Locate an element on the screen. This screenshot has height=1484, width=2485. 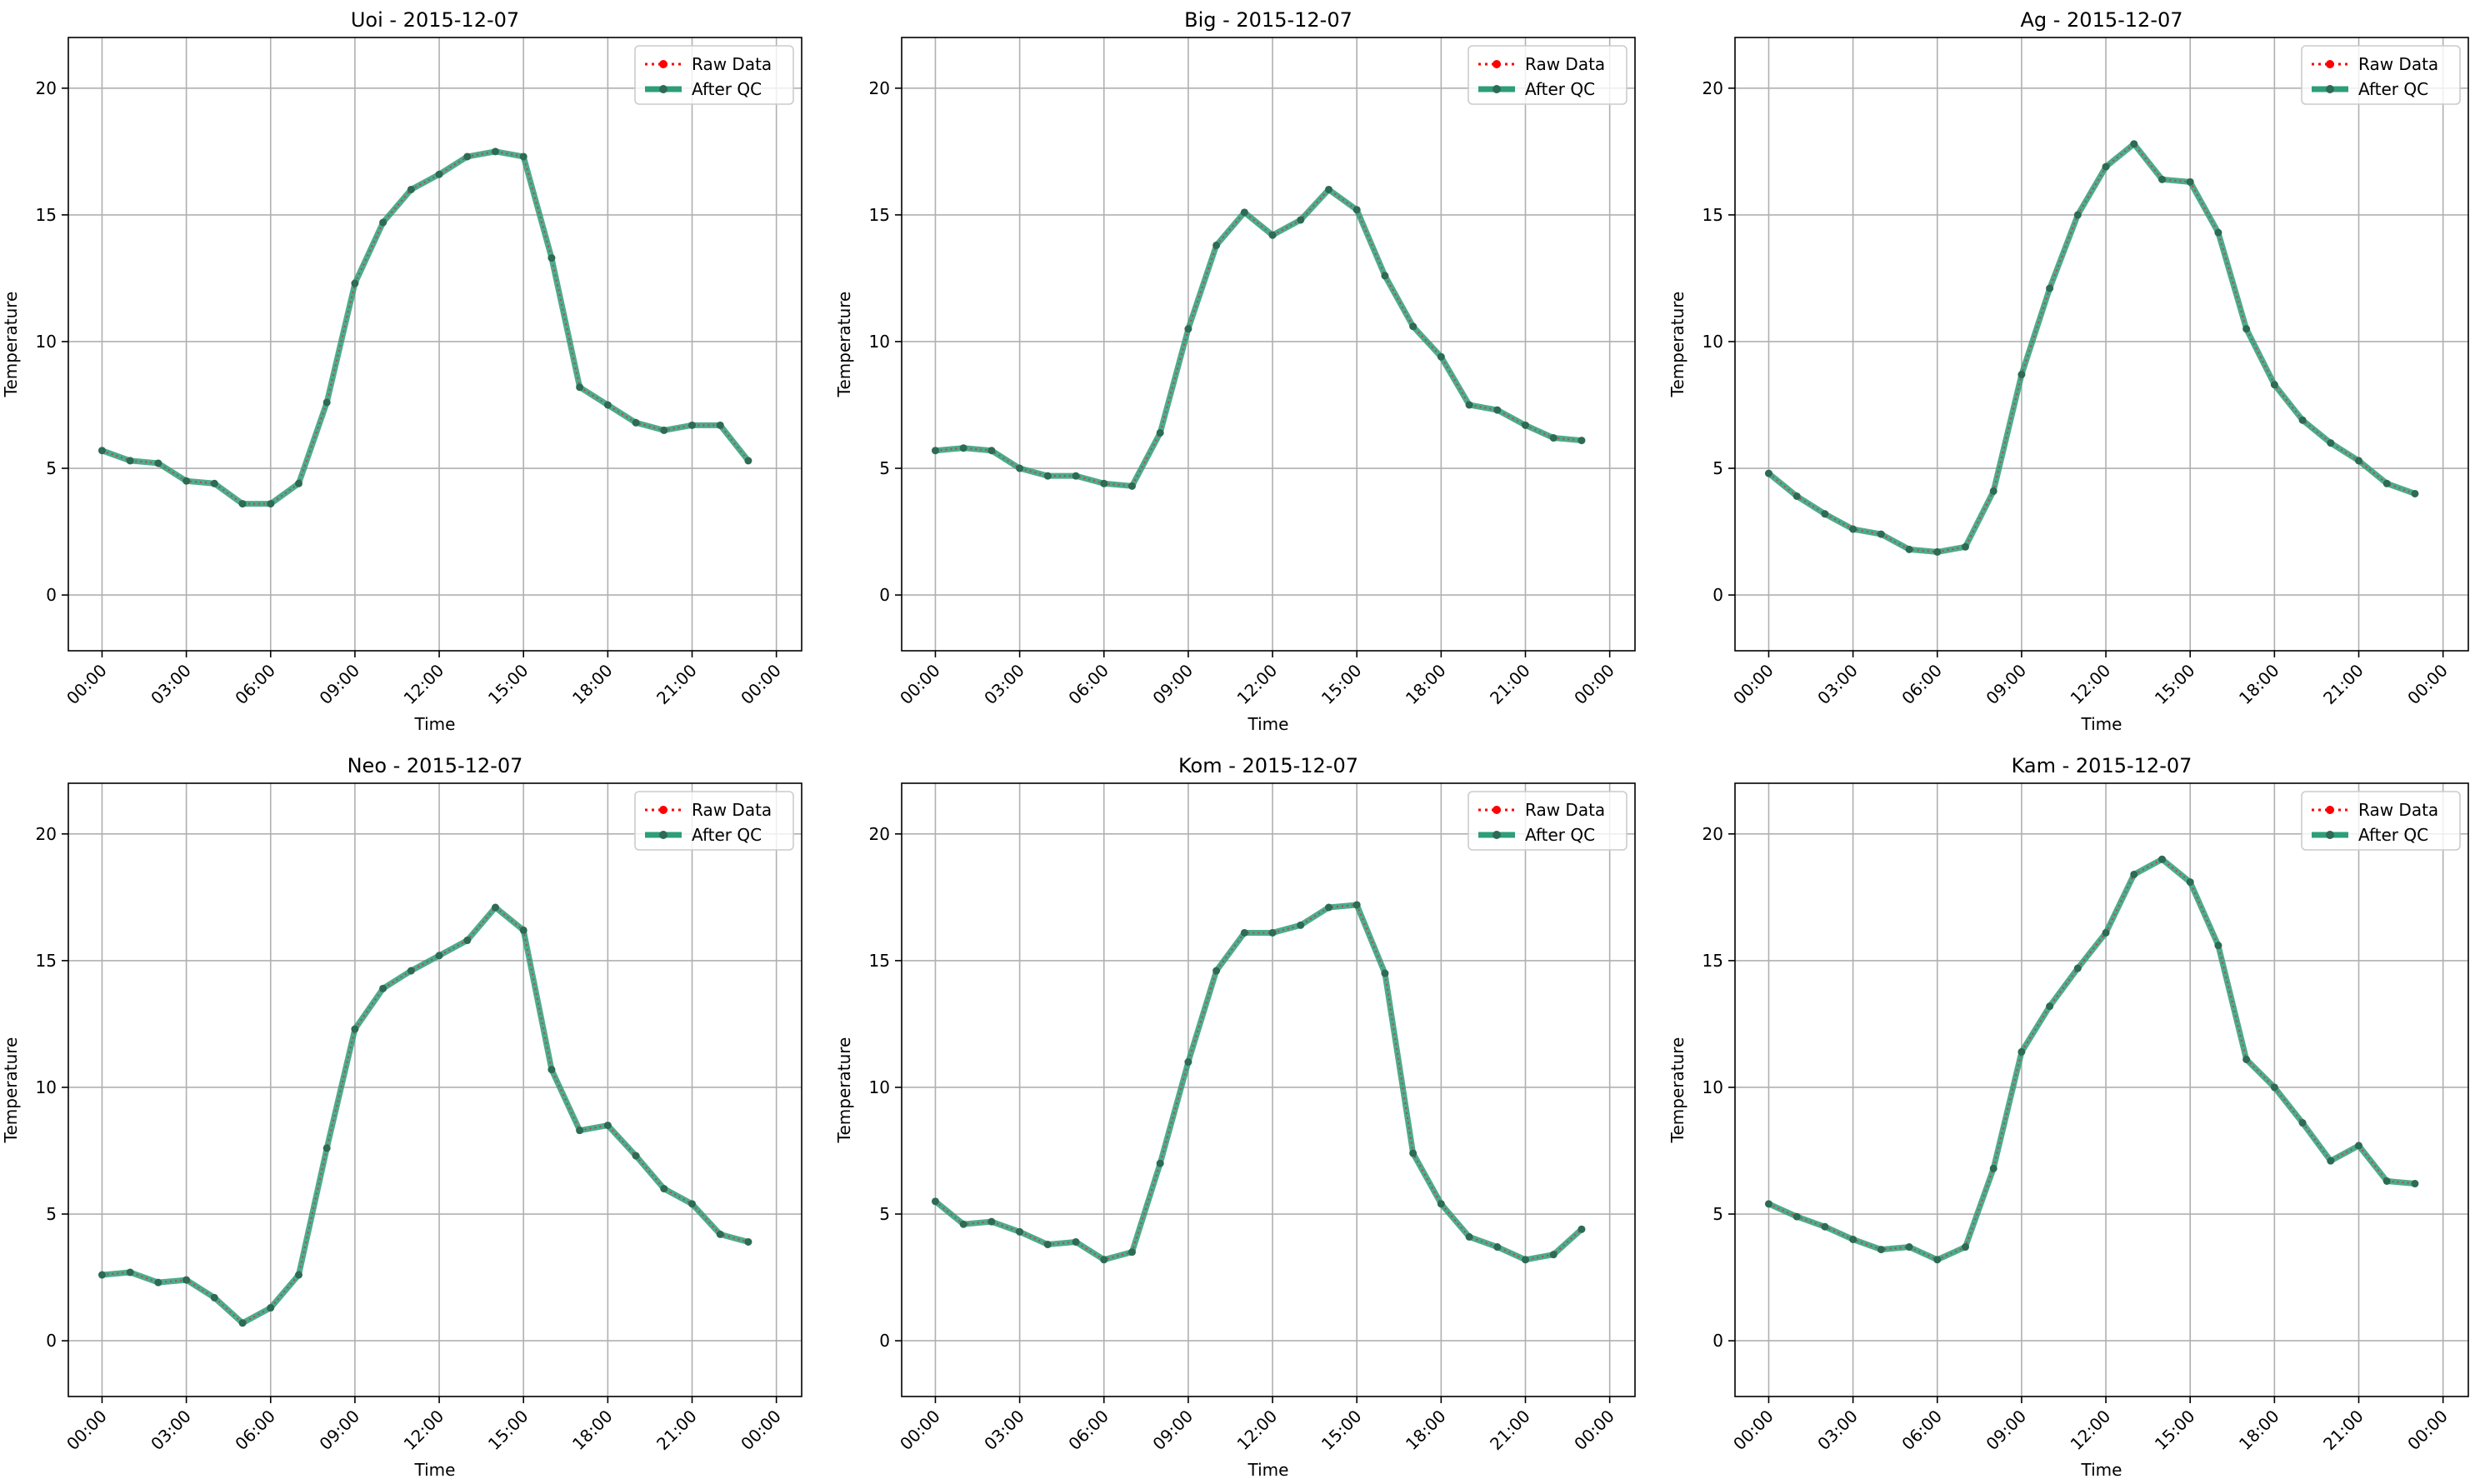
x-tick-label: 15:00 is located at coordinates (2175, 684).